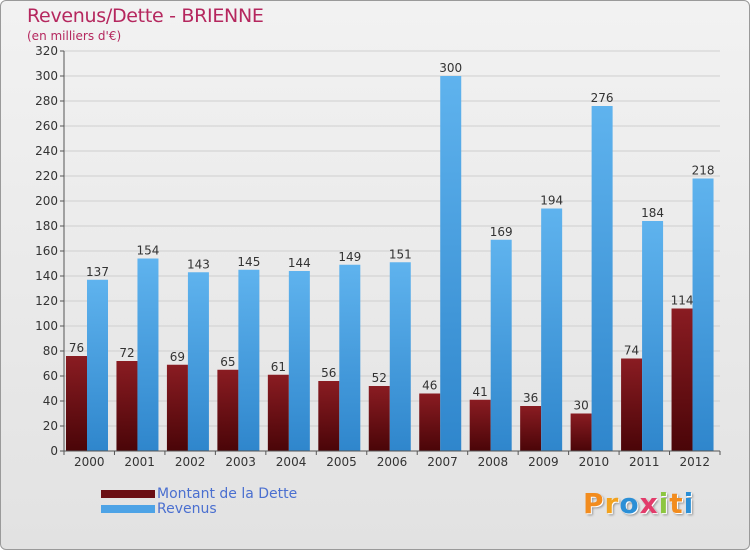 The height and width of the screenshot is (550, 750). Describe the element at coordinates (594, 462) in the screenshot. I see `x-tick-label: 2010` at that location.